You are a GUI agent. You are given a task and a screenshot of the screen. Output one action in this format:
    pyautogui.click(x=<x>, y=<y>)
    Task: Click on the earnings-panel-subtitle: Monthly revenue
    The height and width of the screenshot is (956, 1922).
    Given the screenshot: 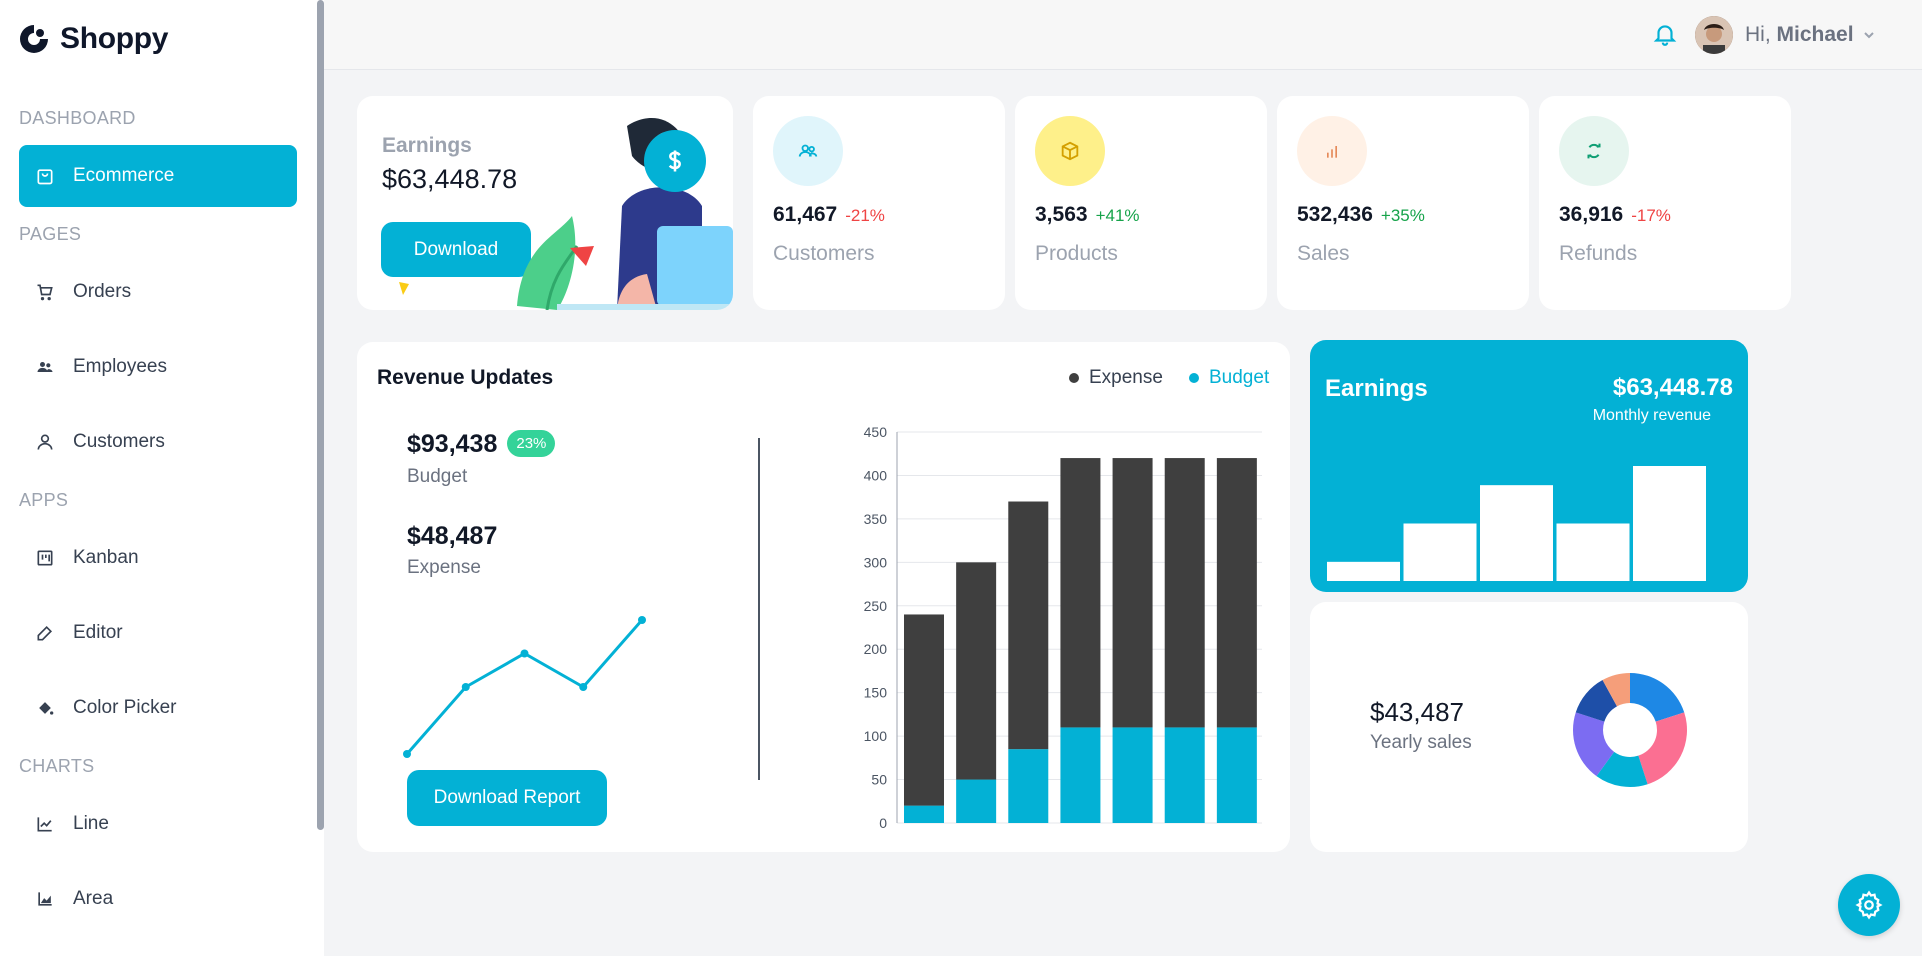 What is the action you would take?
    pyautogui.click(x=1651, y=415)
    